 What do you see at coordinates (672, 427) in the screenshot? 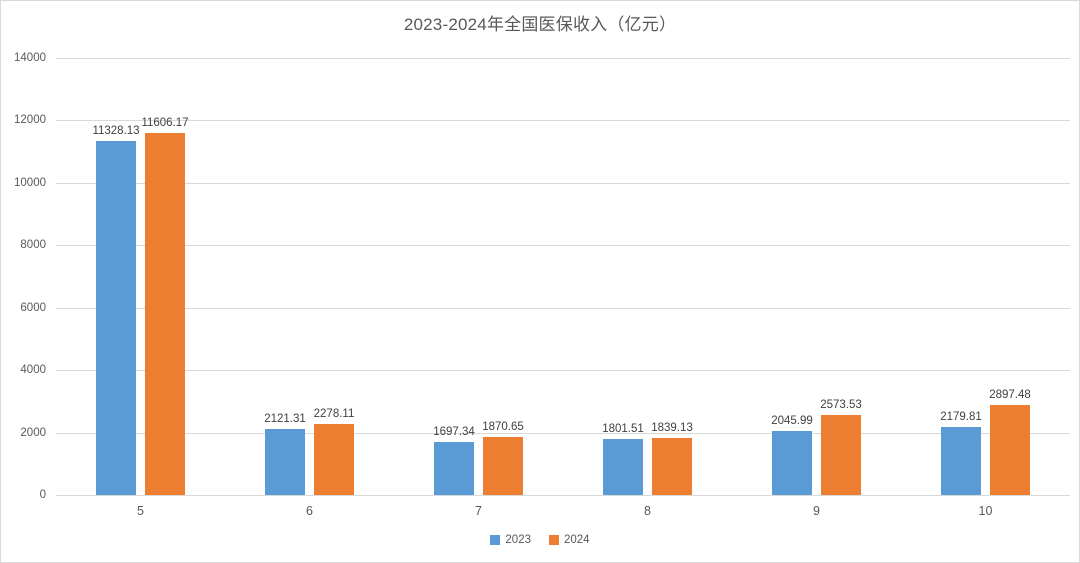
I see `bar-value-label-2024-month-8: 1839.13` at bounding box center [672, 427].